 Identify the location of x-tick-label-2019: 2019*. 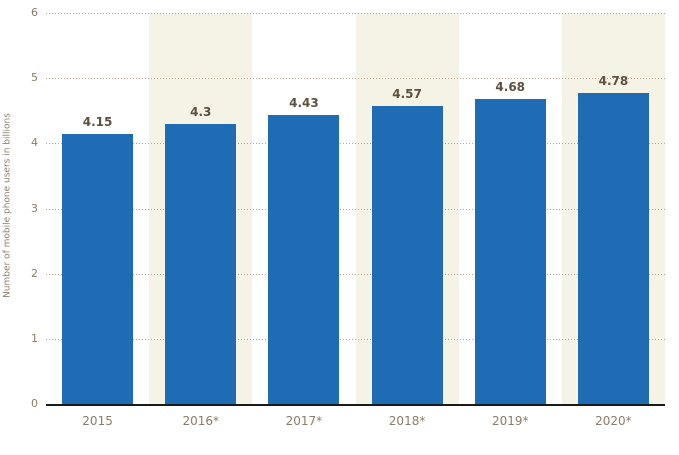
(510, 421).